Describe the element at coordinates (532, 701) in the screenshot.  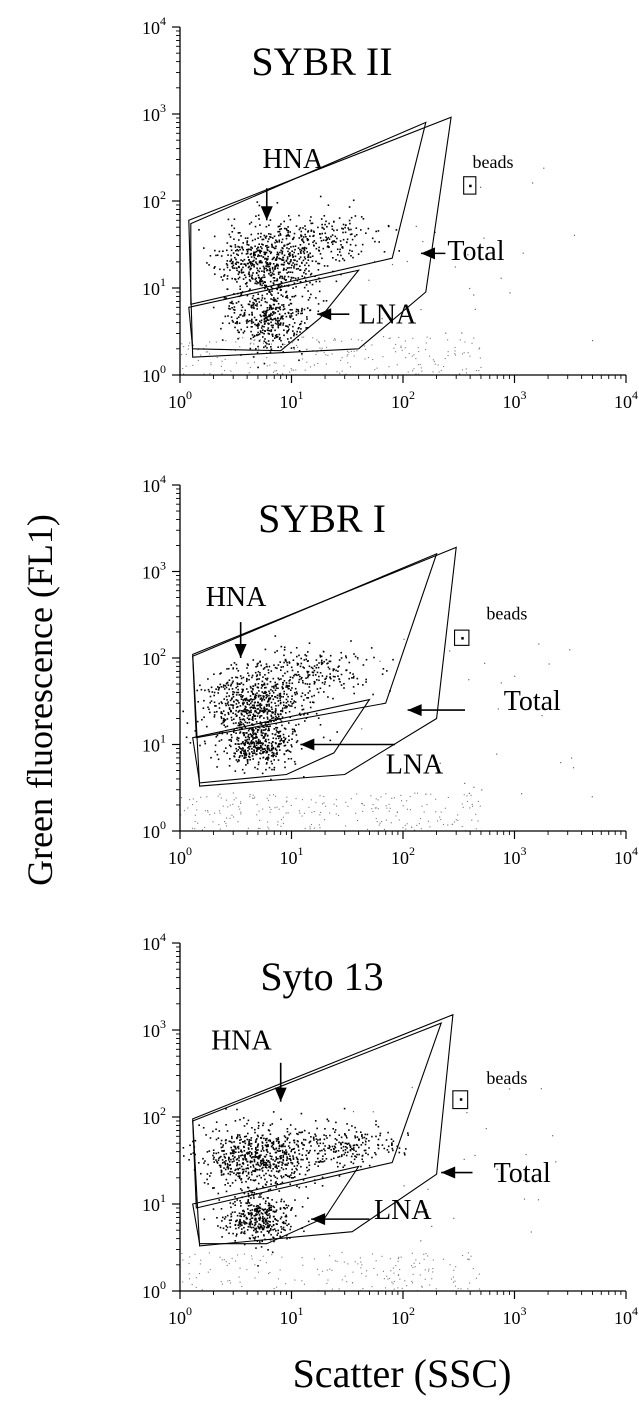
I see `label-total: Total` at that location.